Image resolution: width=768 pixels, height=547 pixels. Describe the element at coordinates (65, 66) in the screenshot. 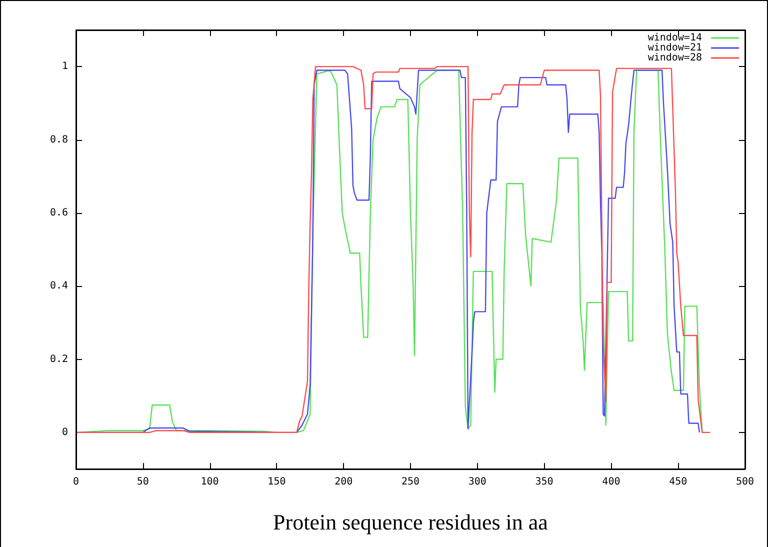

I see `y-tick-label: 1` at that location.